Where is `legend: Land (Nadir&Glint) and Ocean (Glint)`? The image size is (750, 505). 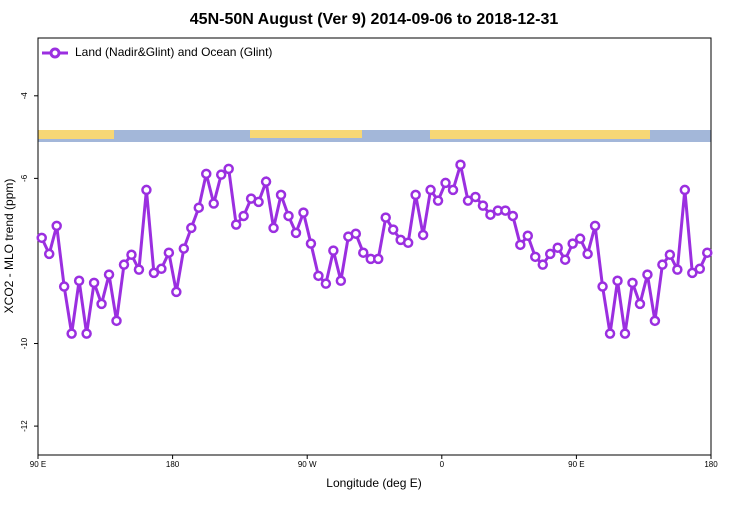
legend: Land (Nadir&Glint) and Ocean (Glint) is located at coordinates (157, 52).